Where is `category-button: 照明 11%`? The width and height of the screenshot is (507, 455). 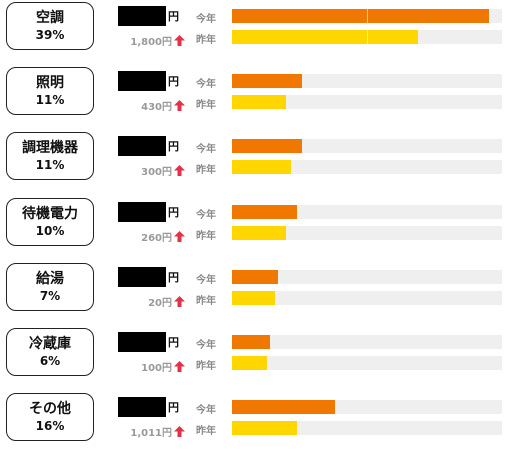
category-button: 照明 11% is located at coordinates (50, 91).